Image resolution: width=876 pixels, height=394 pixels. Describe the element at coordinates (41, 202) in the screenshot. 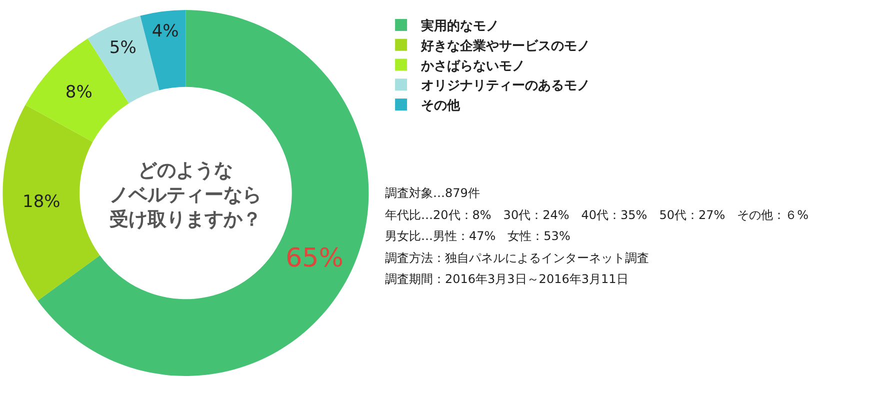

I see `data-label: 18%` at that location.